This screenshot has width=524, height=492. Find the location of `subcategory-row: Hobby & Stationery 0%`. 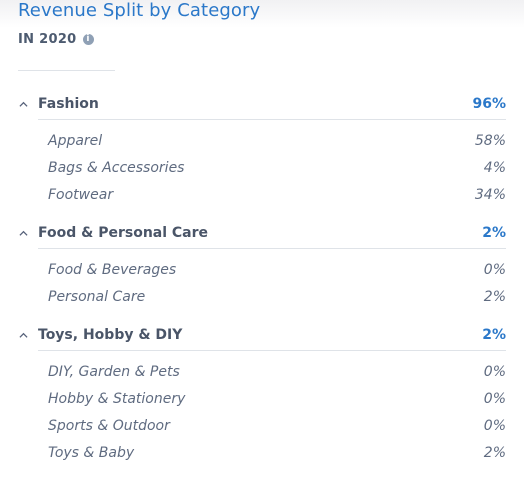

subcategory-row: Hobby & Stationery 0% is located at coordinates (277, 399).